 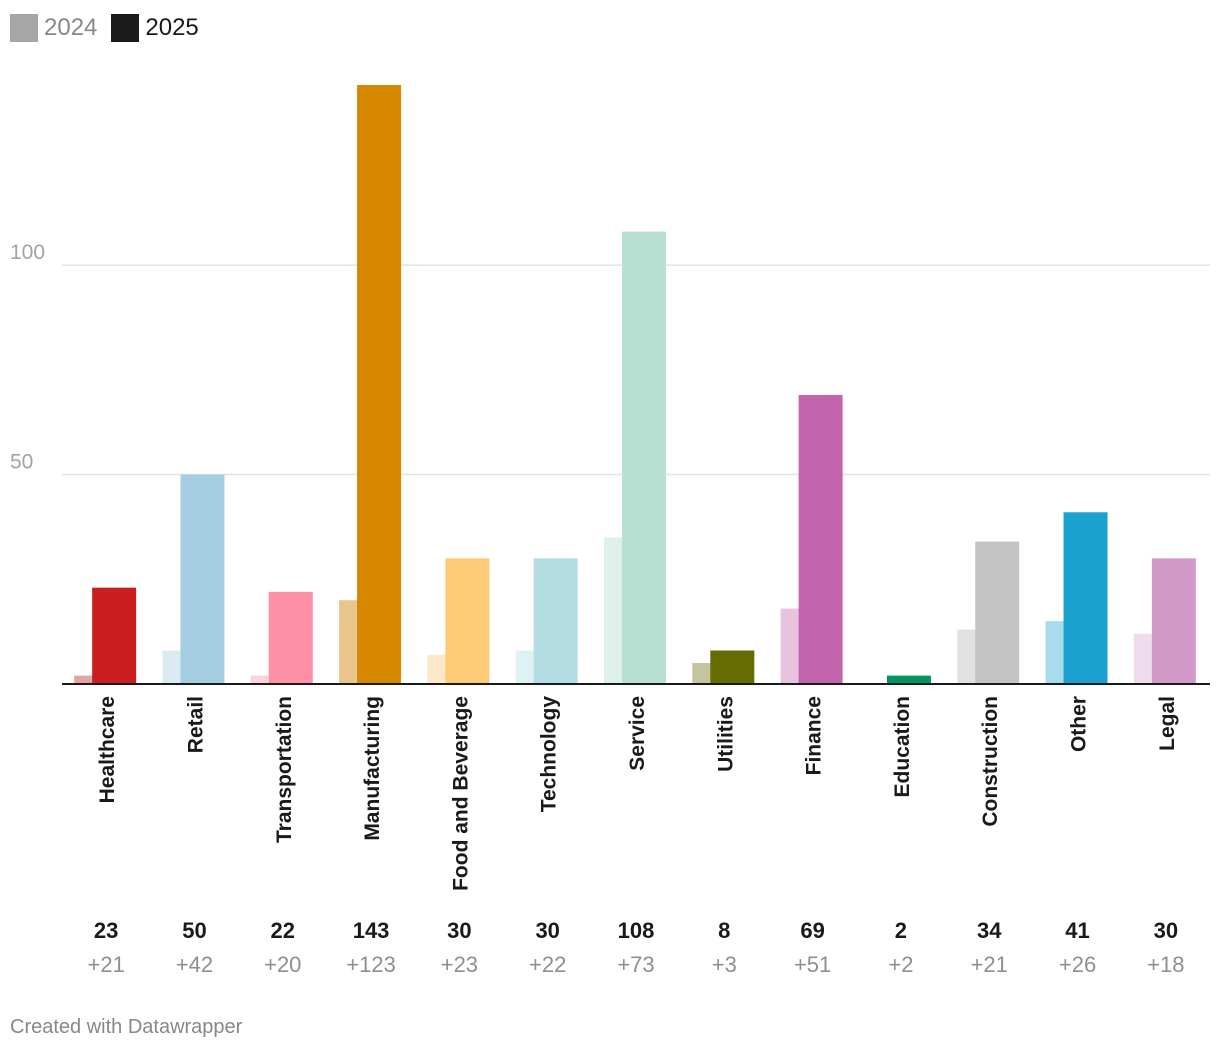 I want to click on x-tick-label-food-and-beverage: Food and Beverage, so click(x=460, y=793).